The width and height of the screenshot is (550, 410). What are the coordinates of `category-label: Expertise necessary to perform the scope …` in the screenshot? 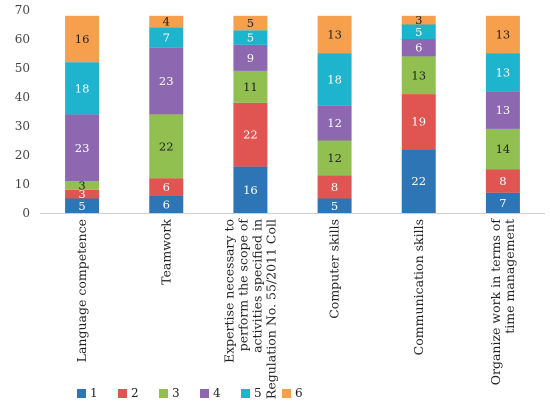 It's located at (249, 308).